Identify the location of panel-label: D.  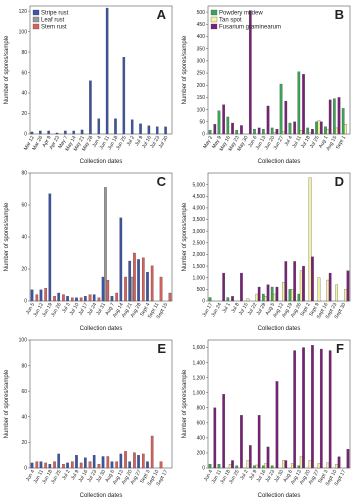
(339, 181).